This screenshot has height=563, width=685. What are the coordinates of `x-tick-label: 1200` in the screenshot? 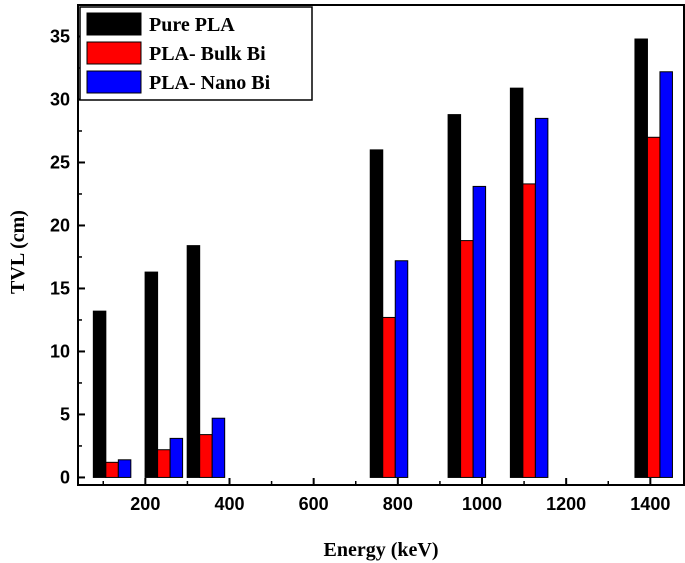 It's located at (566, 504).